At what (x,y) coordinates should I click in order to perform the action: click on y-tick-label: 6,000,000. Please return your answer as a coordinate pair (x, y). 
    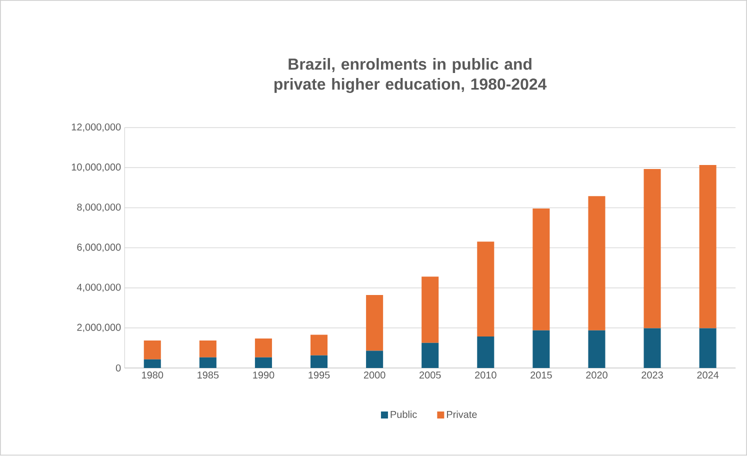
    Looking at the image, I should click on (99, 248).